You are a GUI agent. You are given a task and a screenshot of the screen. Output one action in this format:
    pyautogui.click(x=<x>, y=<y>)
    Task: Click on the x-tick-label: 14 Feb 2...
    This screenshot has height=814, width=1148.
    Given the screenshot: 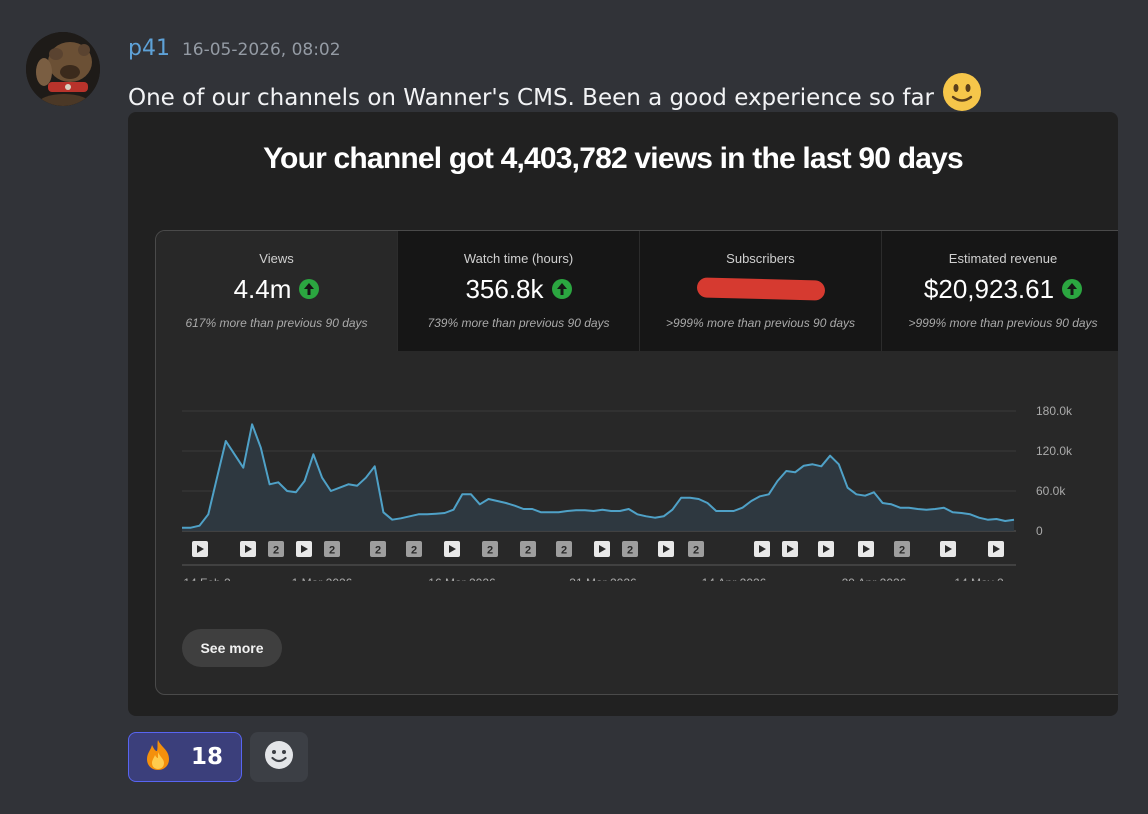 What is the action you would take?
    pyautogui.click(x=211, y=578)
    